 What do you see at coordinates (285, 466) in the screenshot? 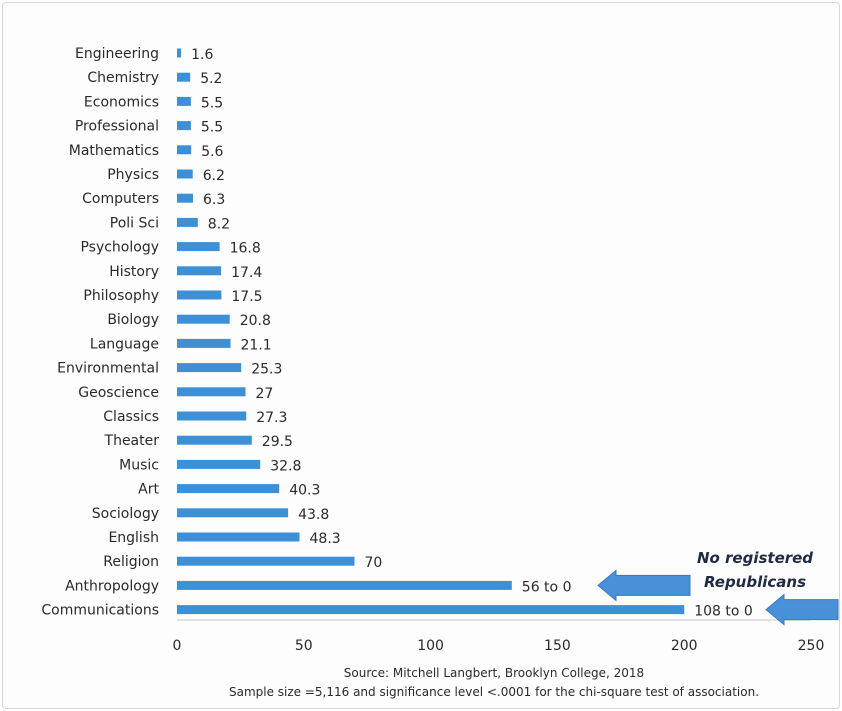
I see `value-label: 32.8` at bounding box center [285, 466].